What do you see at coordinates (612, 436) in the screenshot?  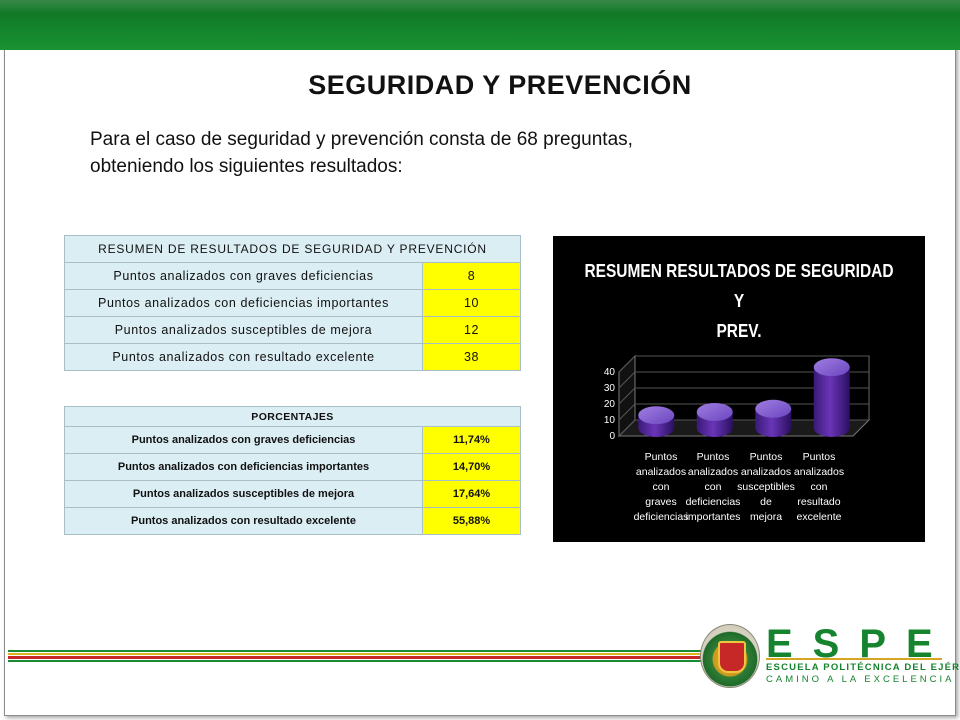 I see `y-tick-label: 0` at bounding box center [612, 436].